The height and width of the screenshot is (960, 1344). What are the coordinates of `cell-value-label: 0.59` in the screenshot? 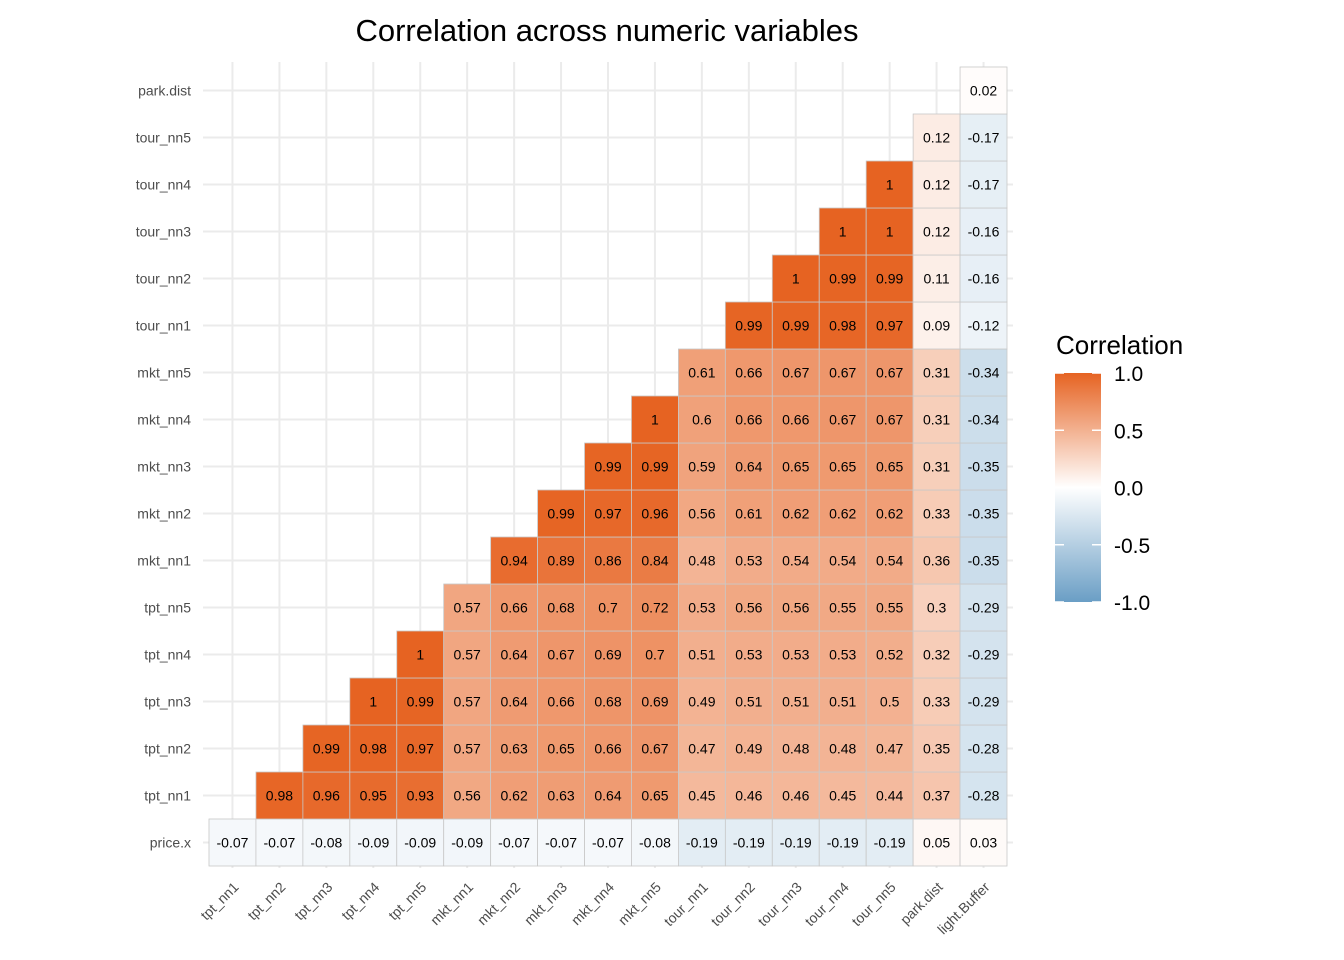 It's located at (701, 467).